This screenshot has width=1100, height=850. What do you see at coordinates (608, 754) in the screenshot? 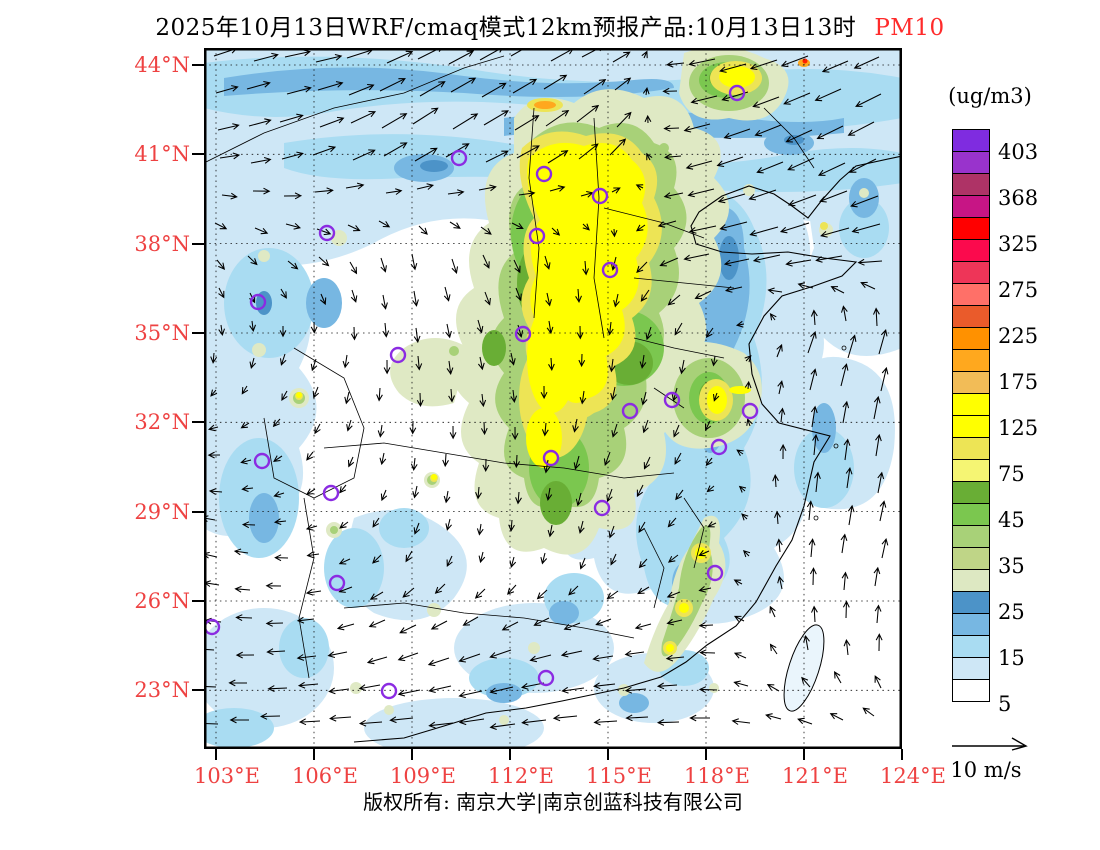
I see `lon-tick` at bounding box center [608, 754].